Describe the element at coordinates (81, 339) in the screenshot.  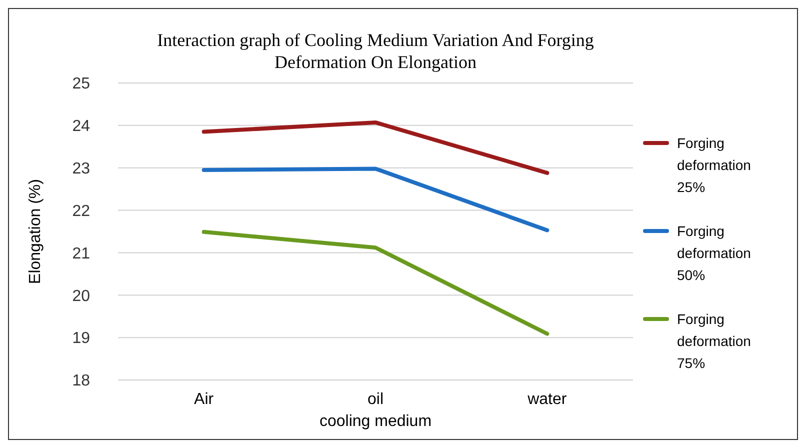
I see `y-tick-label: 19` at that location.